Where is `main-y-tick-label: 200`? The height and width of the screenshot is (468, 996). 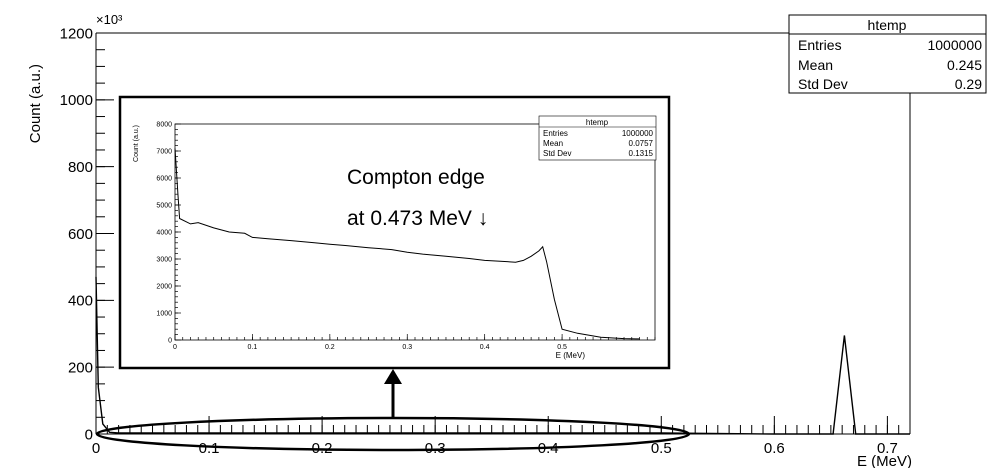
main-y-tick-label: 200 is located at coordinates (80, 367).